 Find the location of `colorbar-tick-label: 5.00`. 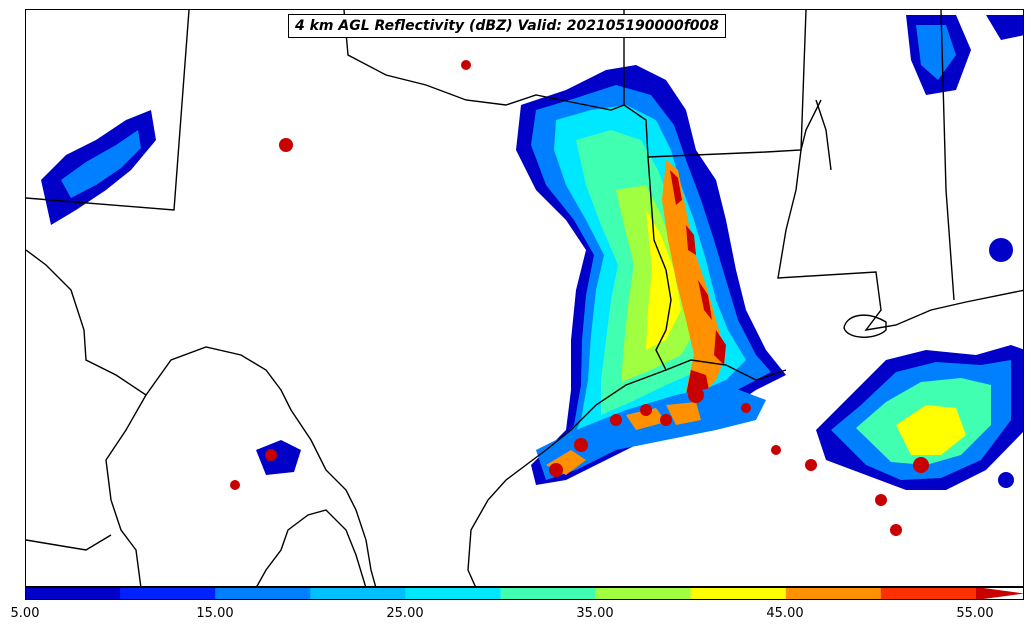

colorbar-tick-label: 5.00 is located at coordinates (25, 613).